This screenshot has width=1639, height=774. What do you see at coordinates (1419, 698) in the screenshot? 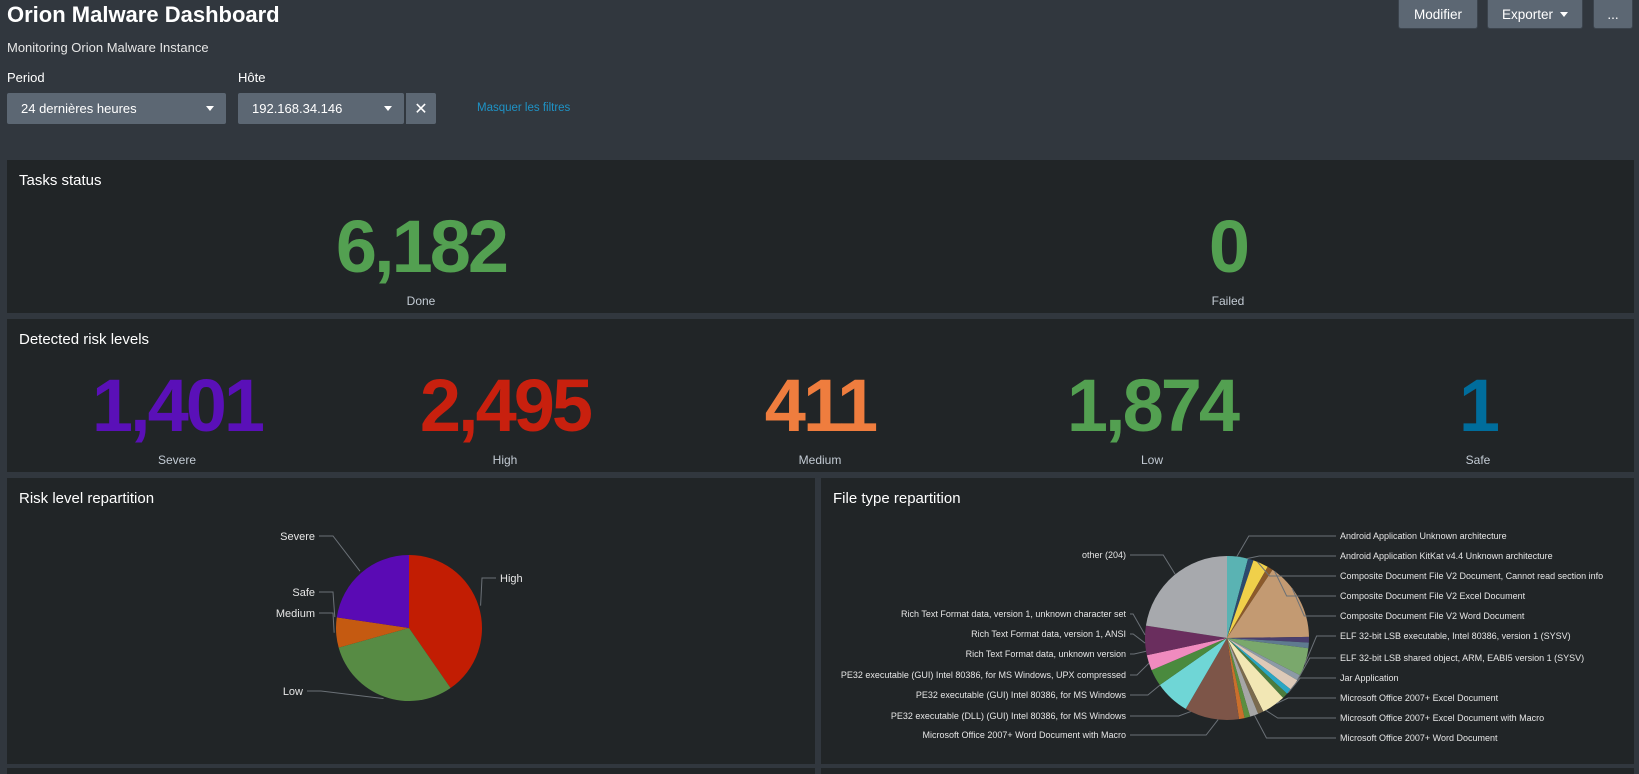
I see `file-type-label-right: Microsoft Office 2007+ Excel Document` at bounding box center [1419, 698].